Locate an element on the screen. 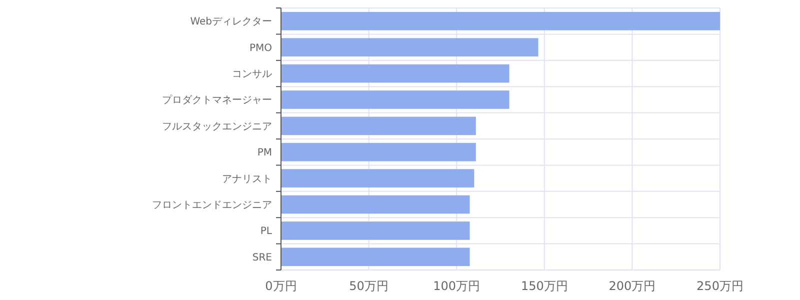 The width and height of the screenshot is (800, 300). y-tick-label: PM is located at coordinates (264, 153).